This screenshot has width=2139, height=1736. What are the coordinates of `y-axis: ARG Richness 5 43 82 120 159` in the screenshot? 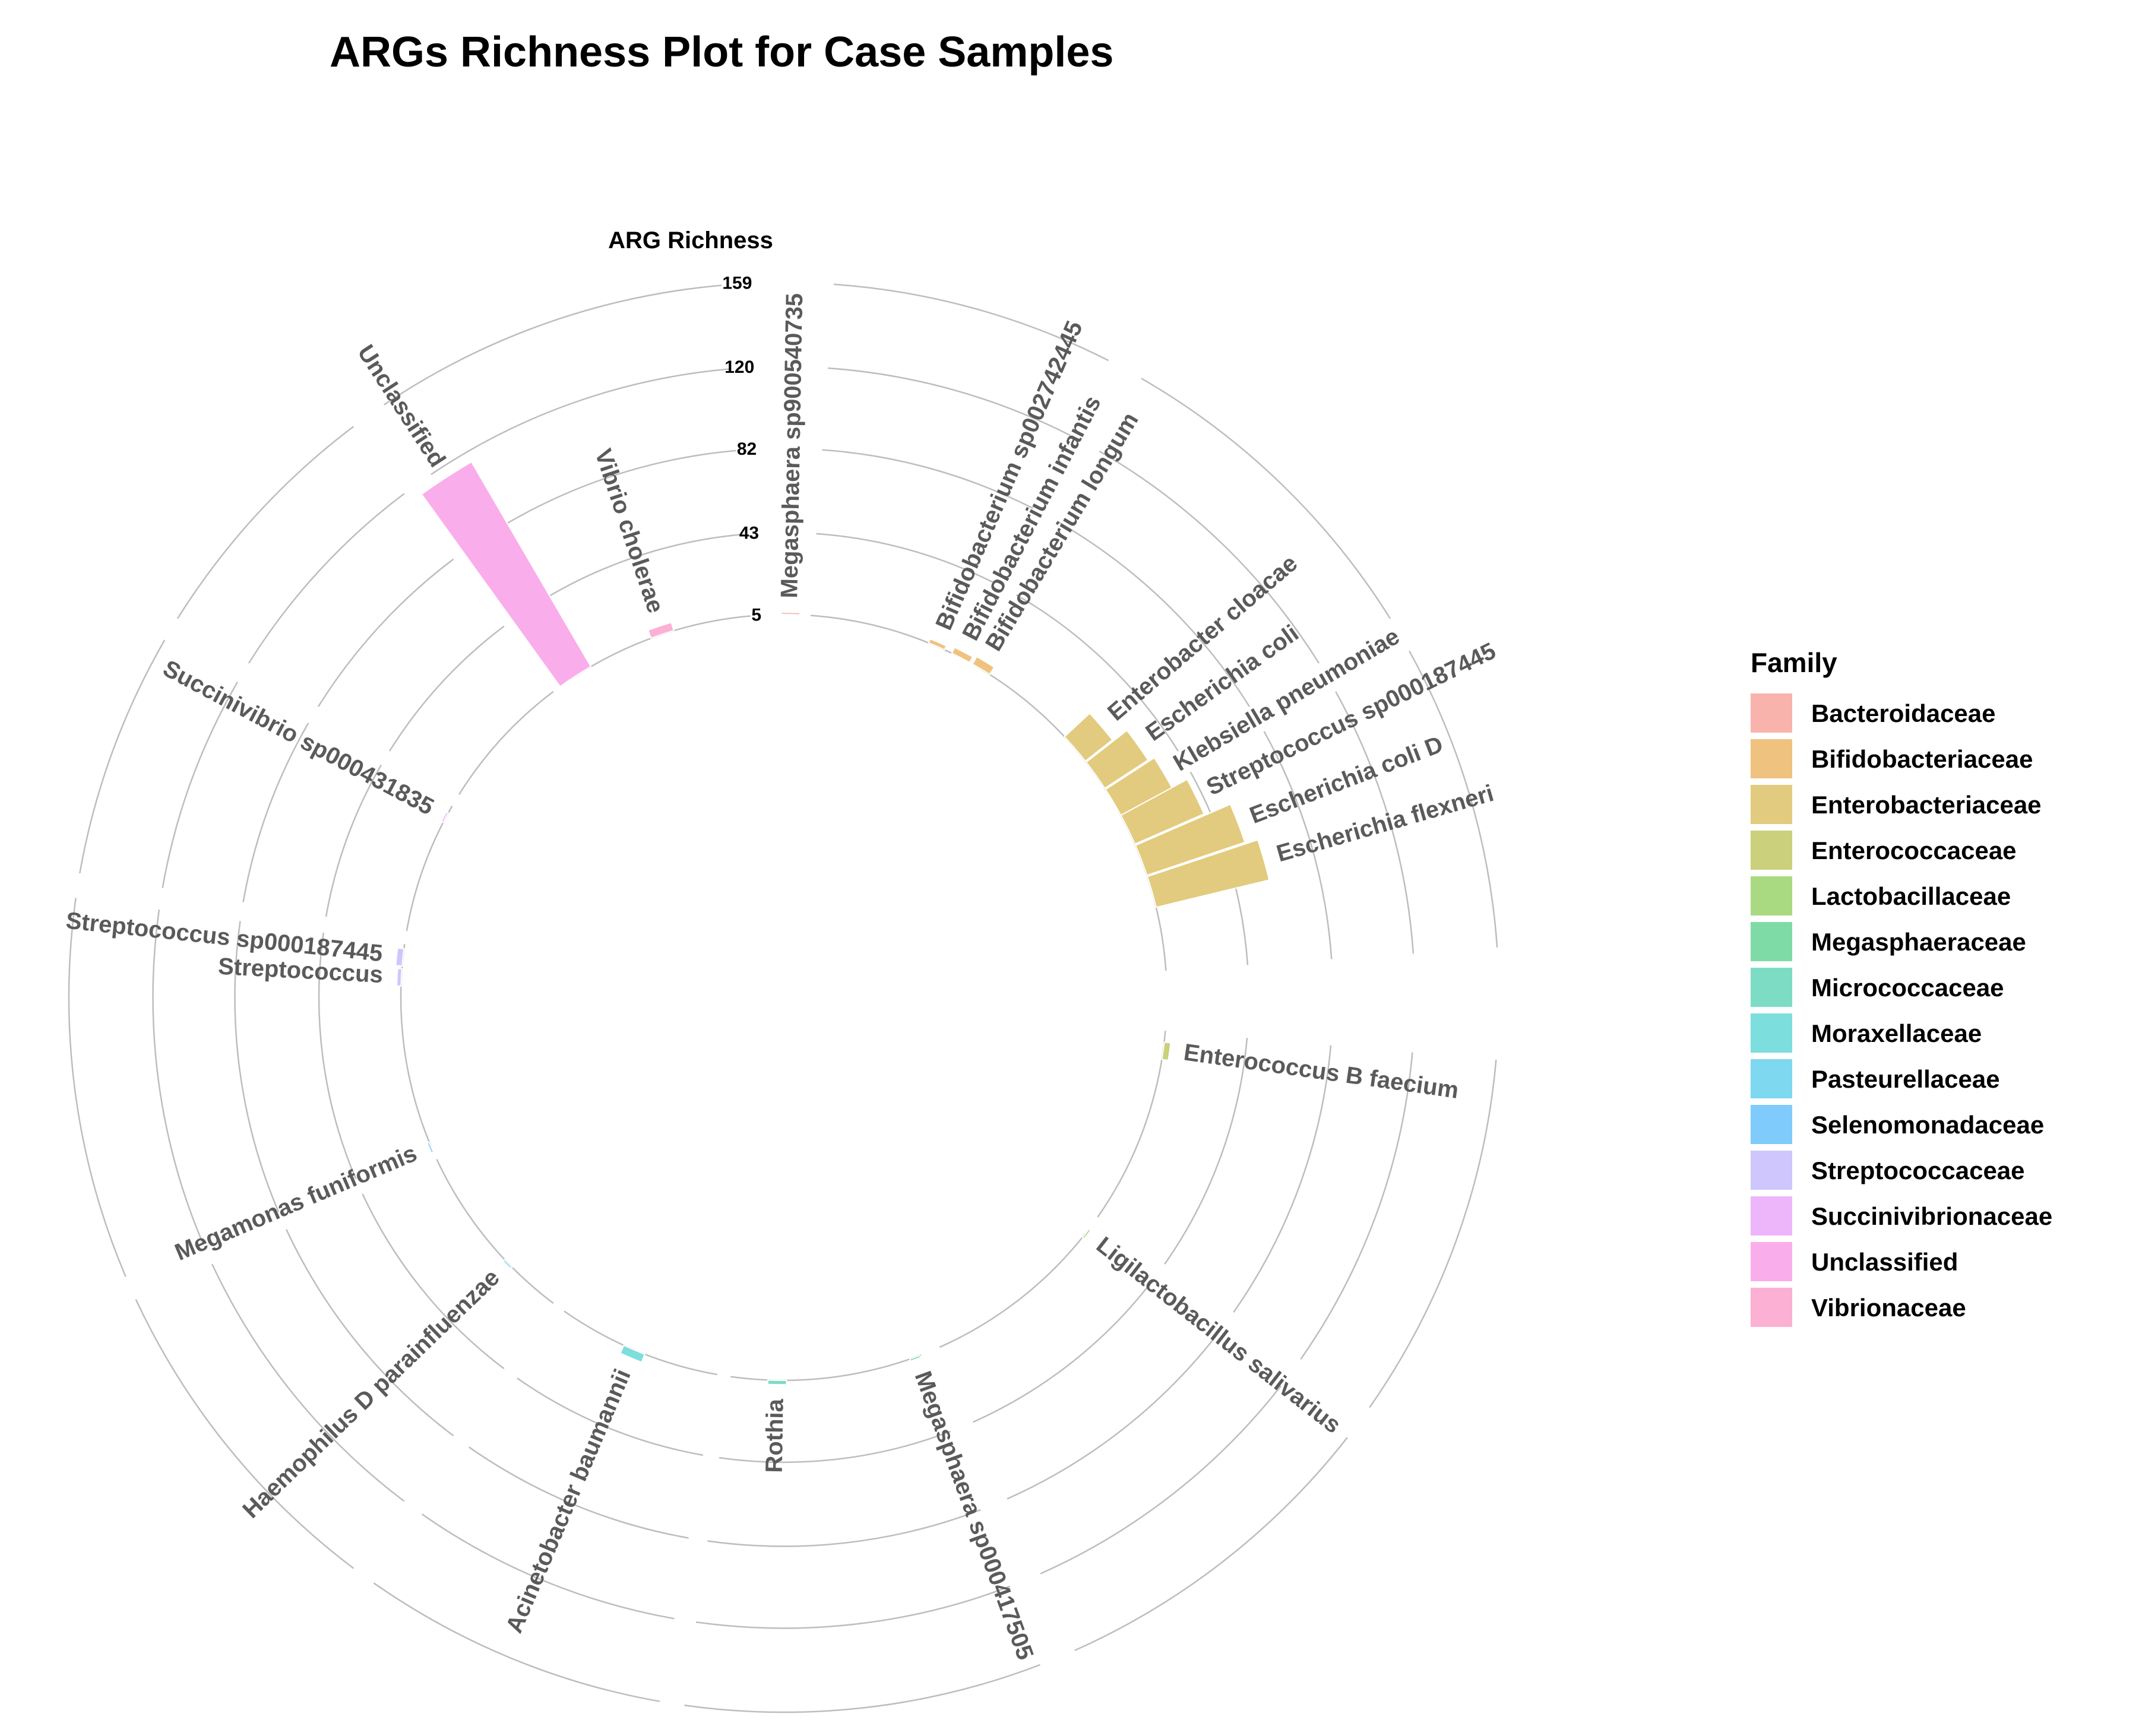 It's located at (691, 426).